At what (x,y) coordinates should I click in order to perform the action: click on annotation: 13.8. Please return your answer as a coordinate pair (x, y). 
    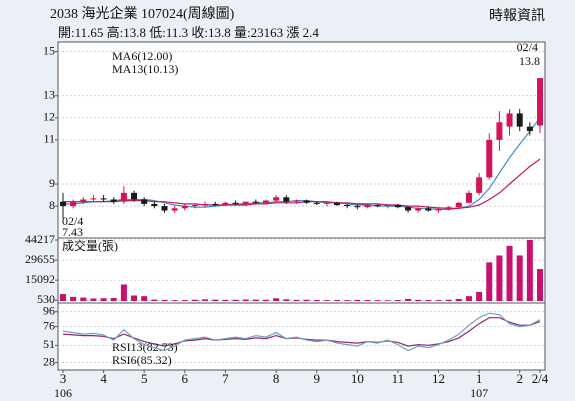
    Looking at the image, I should click on (529, 61).